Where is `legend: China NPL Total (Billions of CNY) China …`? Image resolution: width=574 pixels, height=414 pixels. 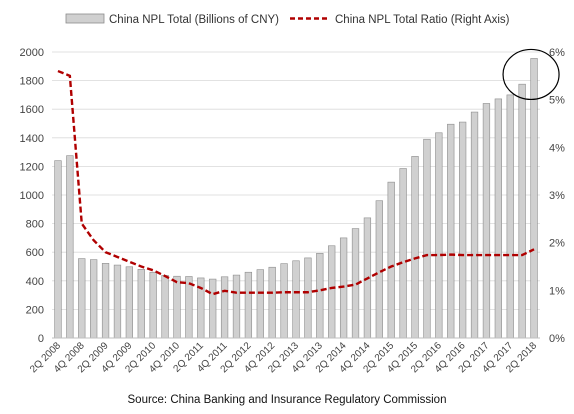
legend: China NPL Total (Billions of CNY) China … is located at coordinates (287, 19).